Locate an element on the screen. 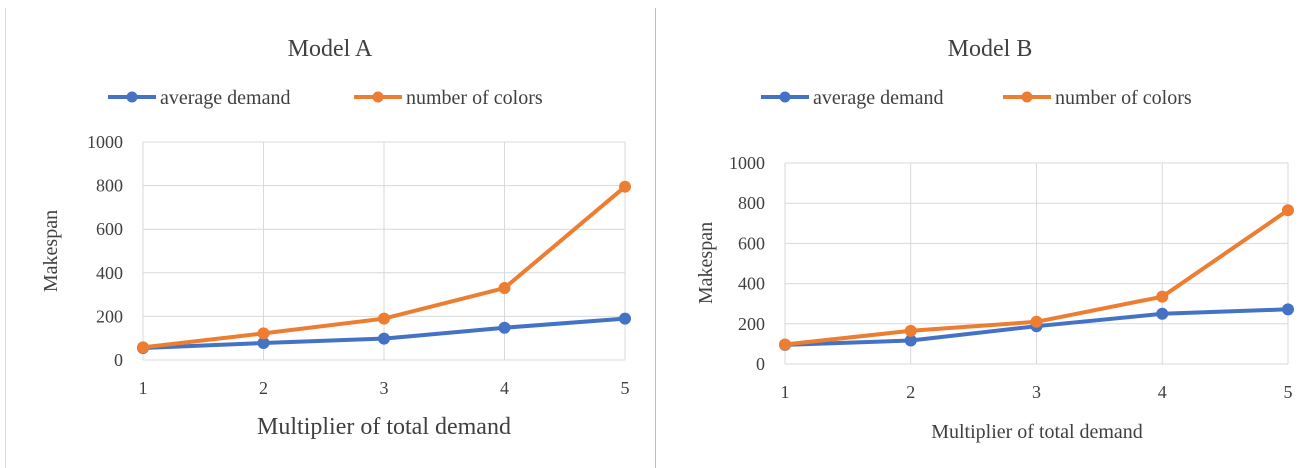 The image size is (1311, 468). panel-border-left is located at coordinates (5, 238).